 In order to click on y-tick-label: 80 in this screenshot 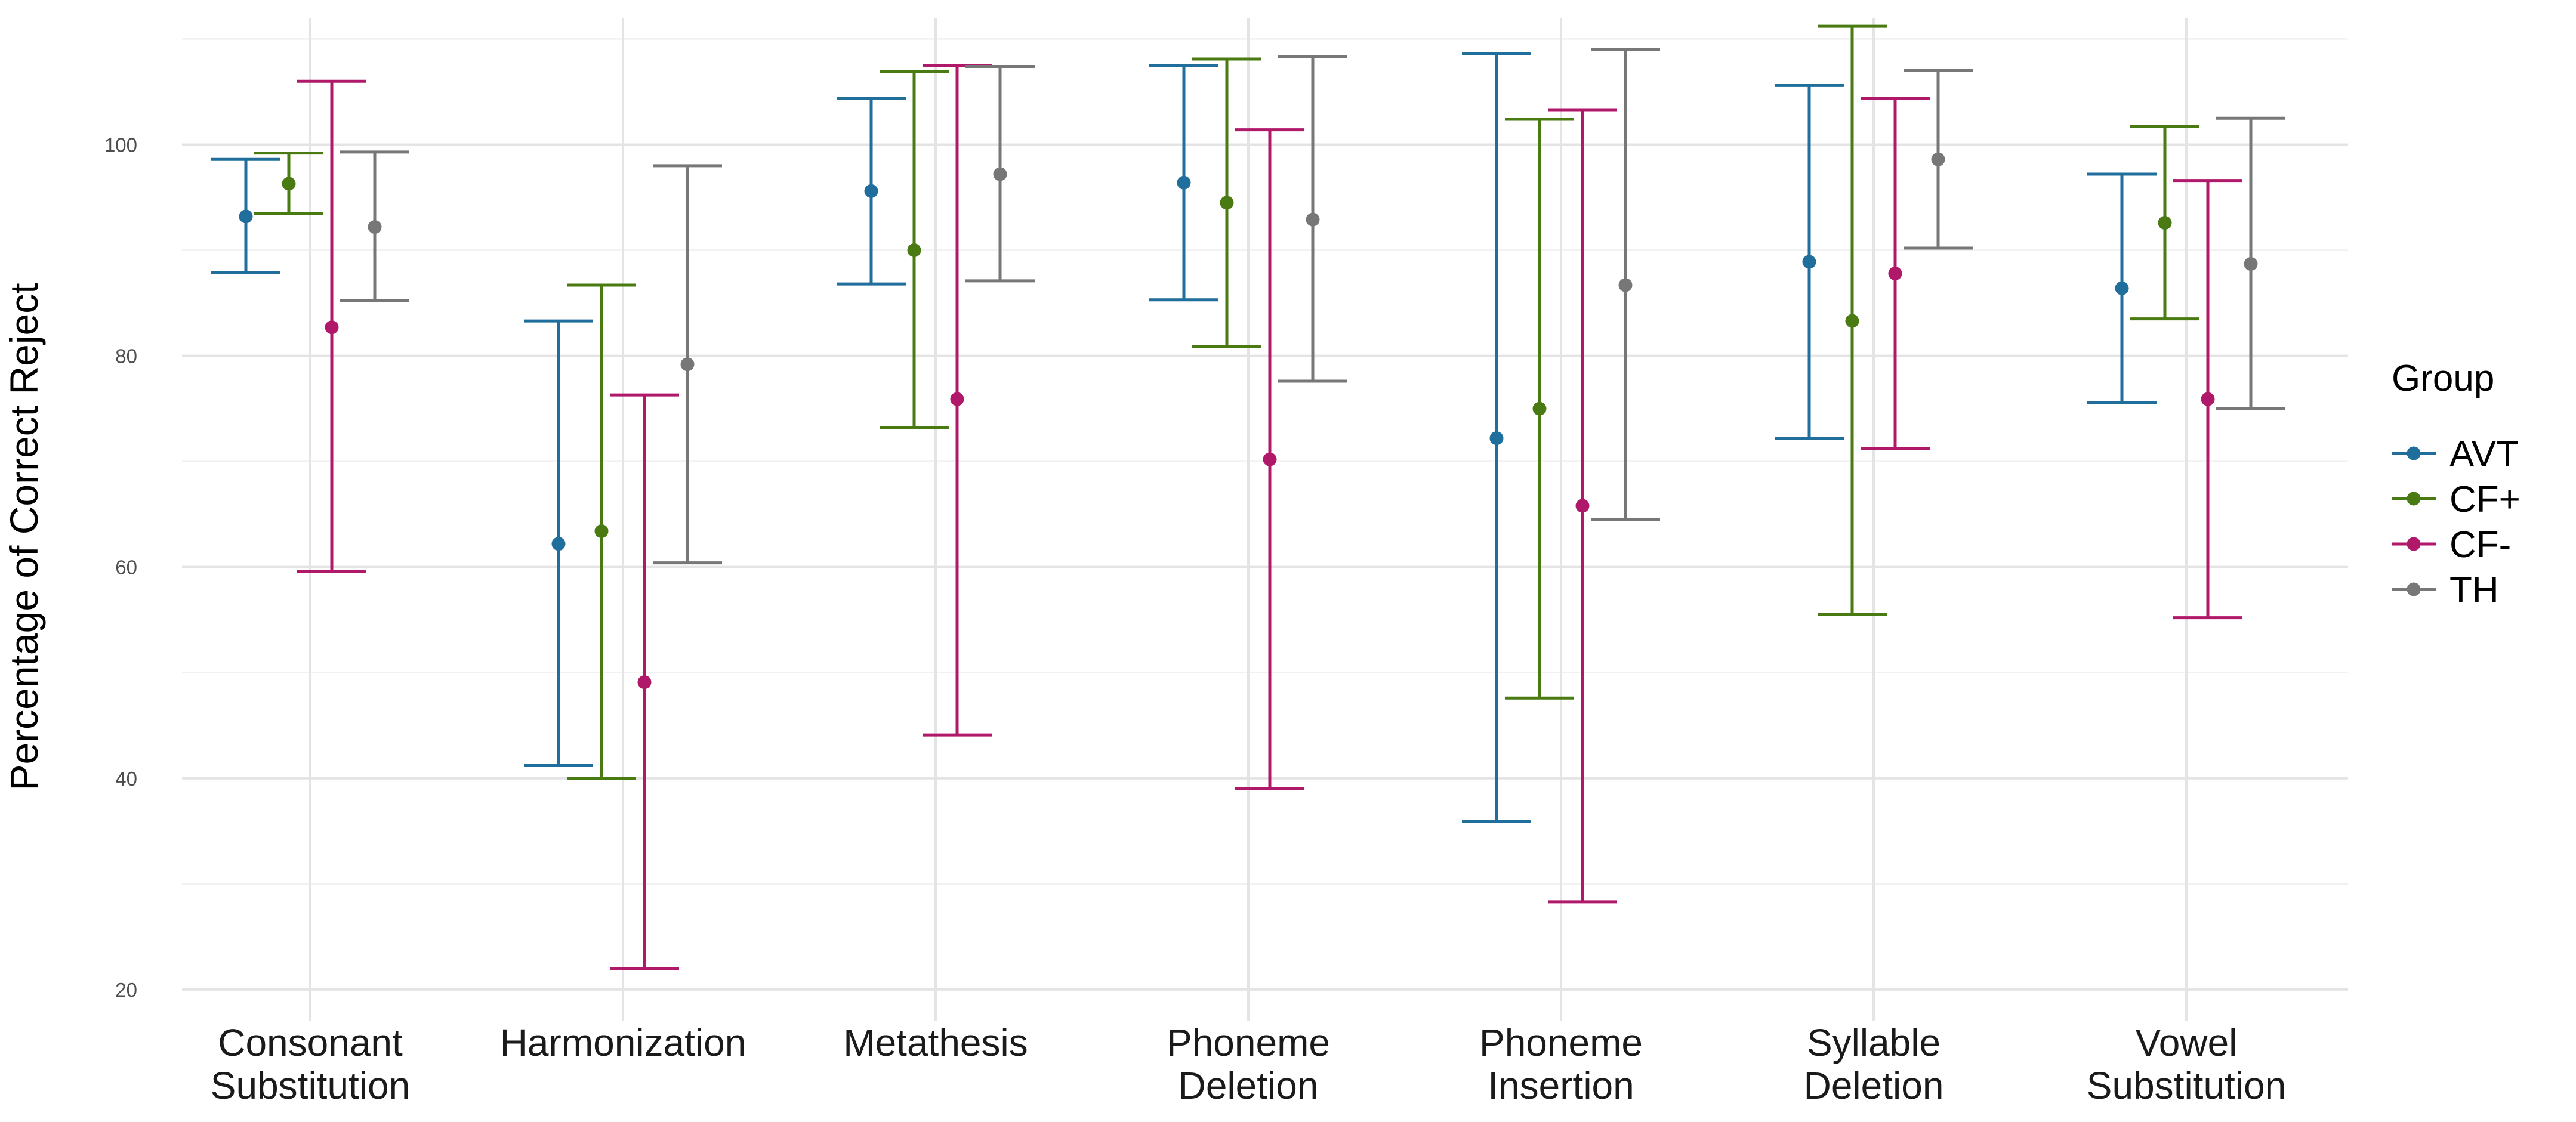, I will do `click(126, 356)`.